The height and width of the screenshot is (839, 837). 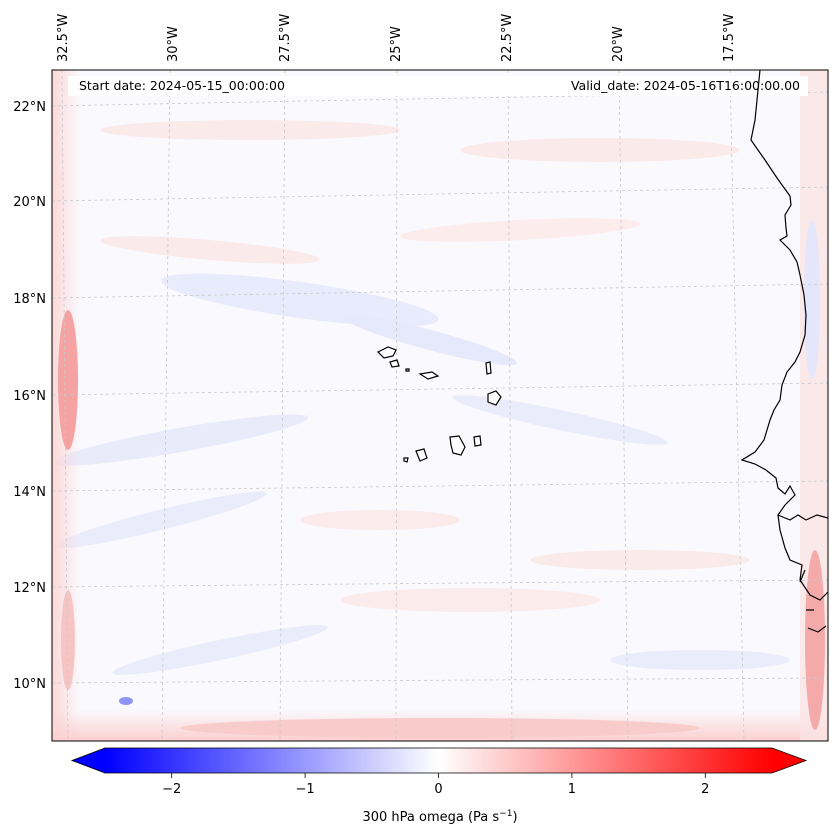 What do you see at coordinates (705, 789) in the screenshot?
I see `colorbar-tick-label: 2` at bounding box center [705, 789].